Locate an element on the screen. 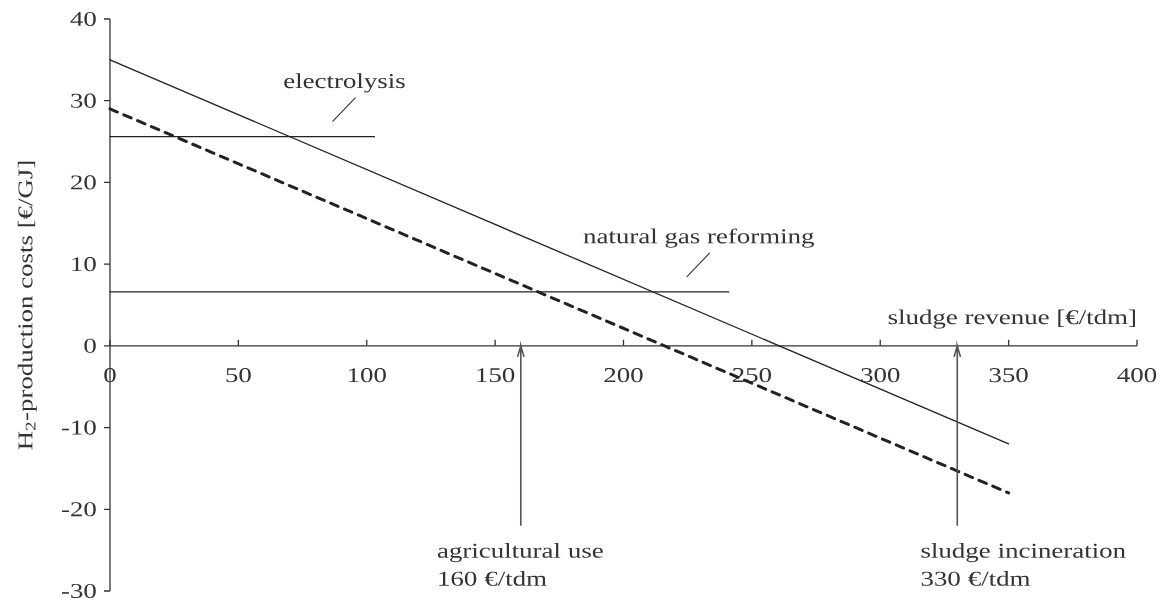  x-tick-label: 400 is located at coordinates (1137, 375).